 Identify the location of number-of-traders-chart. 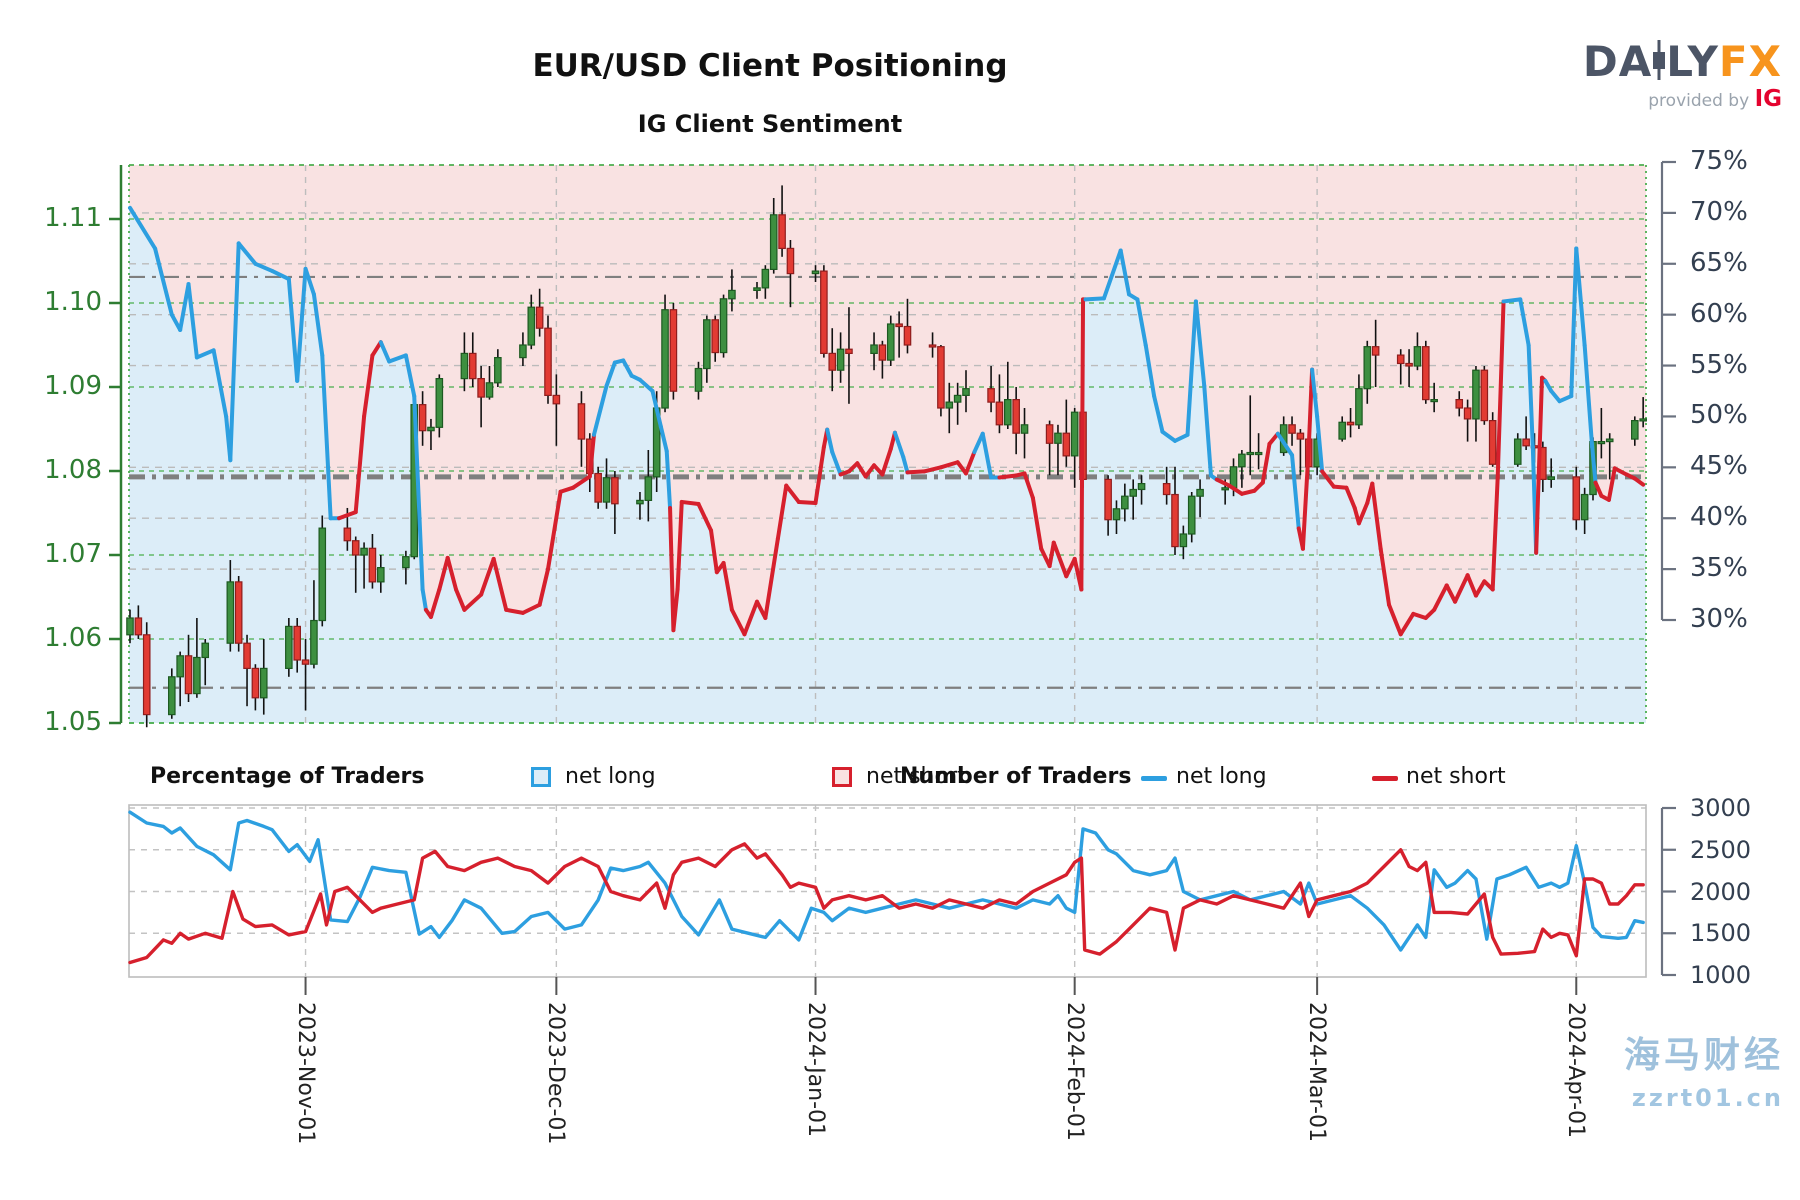
(902, 899).